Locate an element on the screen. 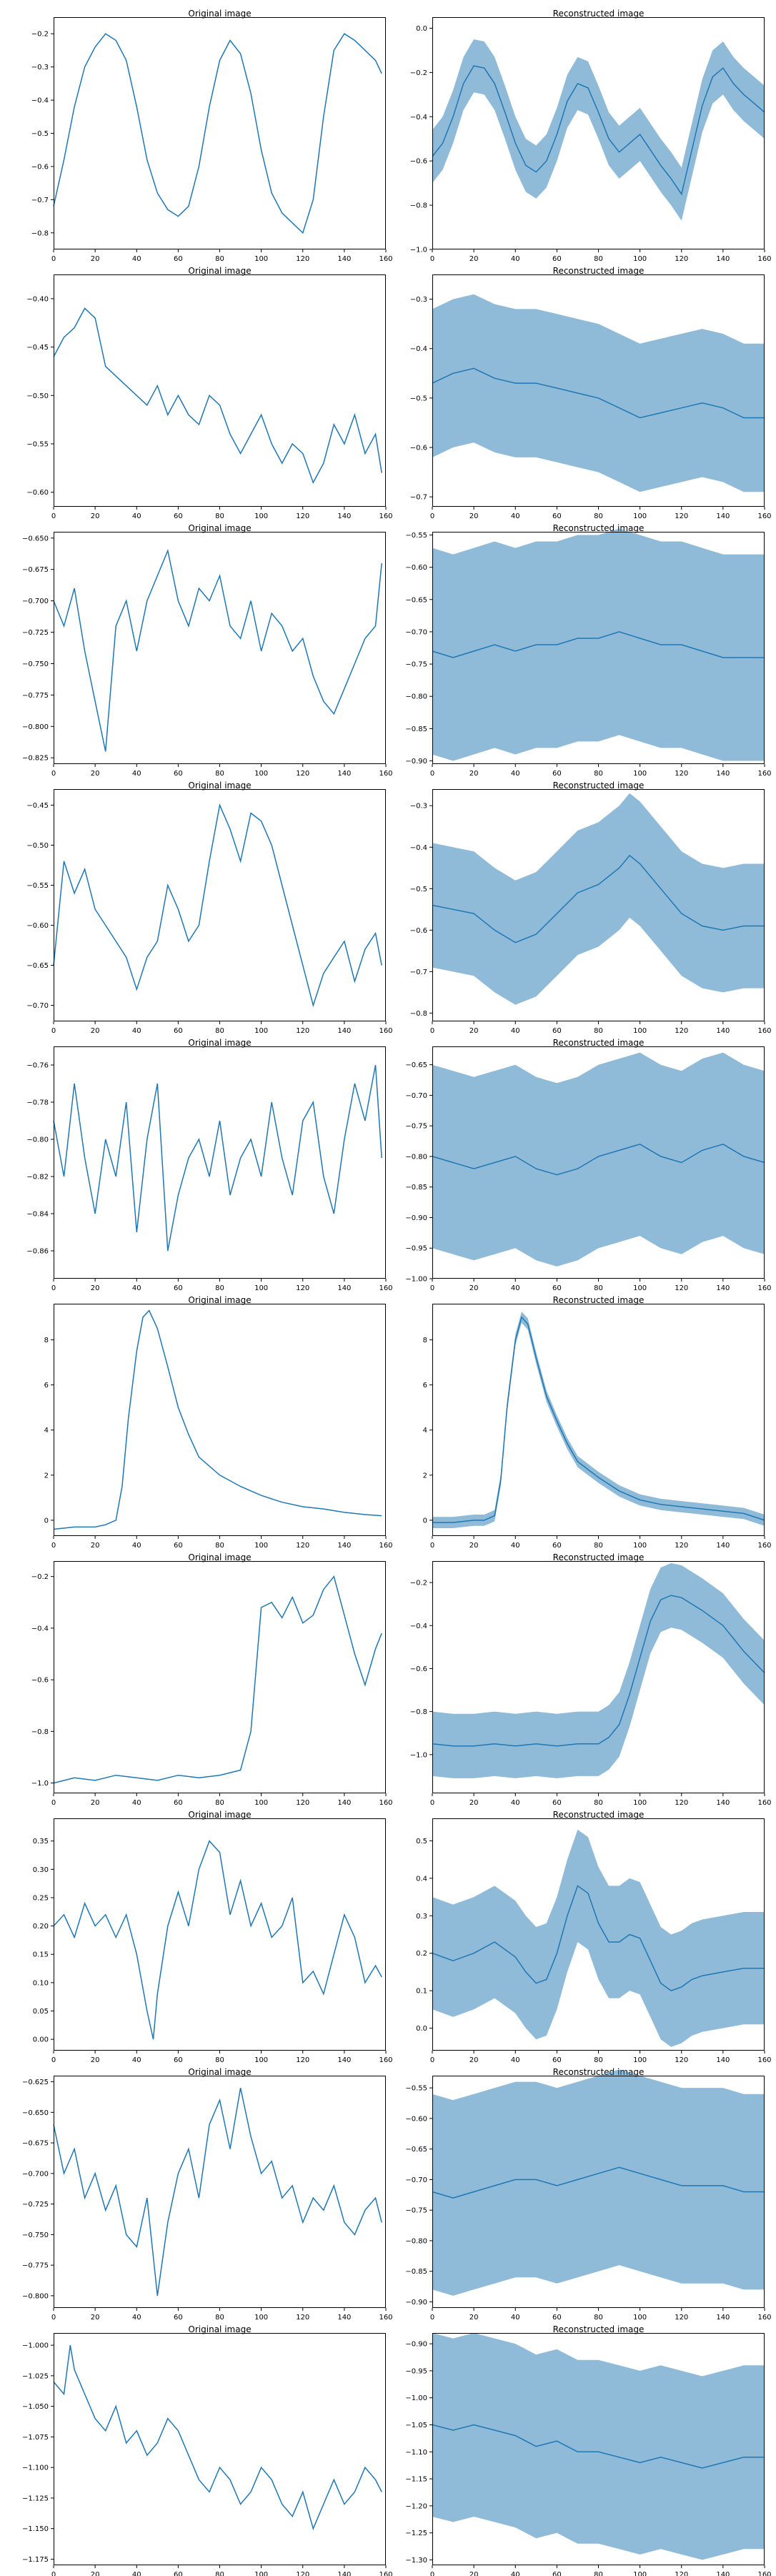  y-tick-label: −1.05 is located at coordinates (416, 2425).